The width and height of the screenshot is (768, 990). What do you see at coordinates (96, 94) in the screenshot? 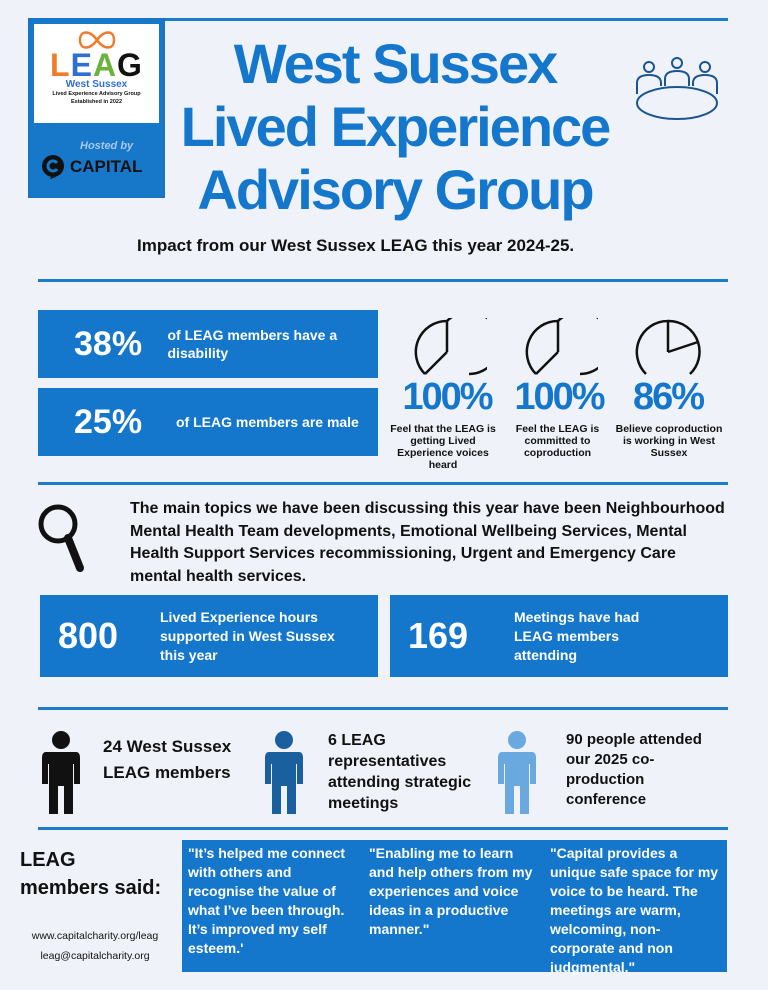
I see `logo-full-name: Lived Experience Advisory Group` at bounding box center [96, 94].